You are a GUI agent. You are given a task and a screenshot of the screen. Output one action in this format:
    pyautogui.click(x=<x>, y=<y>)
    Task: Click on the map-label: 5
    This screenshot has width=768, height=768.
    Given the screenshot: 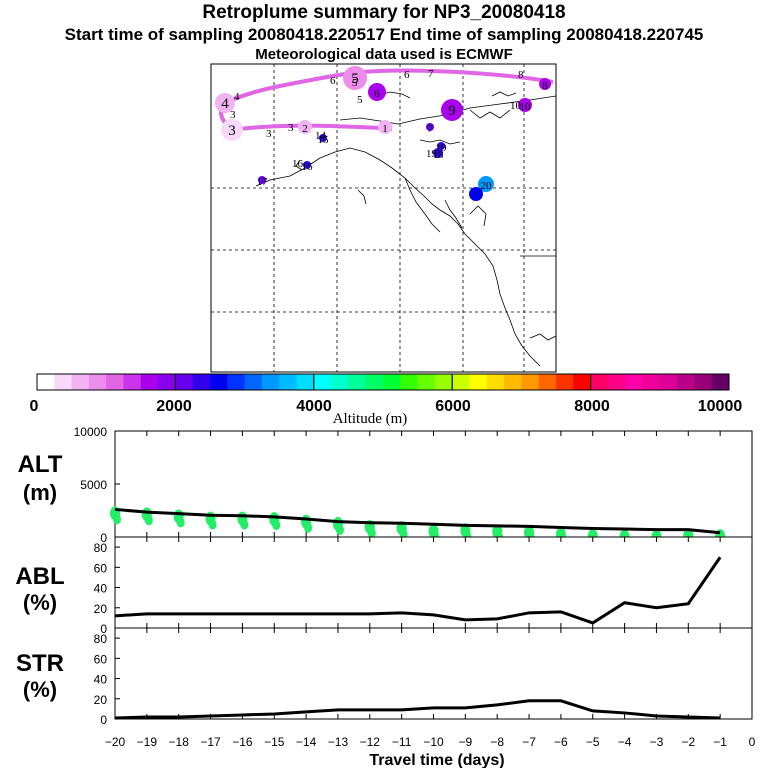 What is the action you would take?
    pyautogui.click(x=355, y=83)
    